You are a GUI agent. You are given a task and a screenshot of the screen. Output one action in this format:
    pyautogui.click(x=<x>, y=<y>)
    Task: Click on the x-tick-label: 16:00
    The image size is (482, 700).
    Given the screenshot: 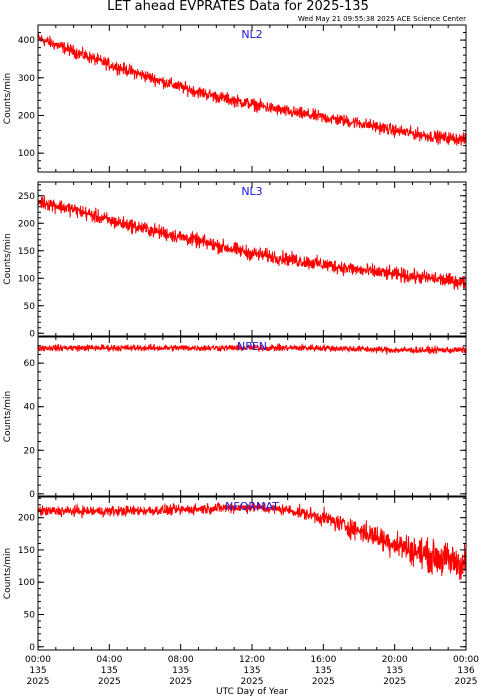 What is the action you would take?
    pyautogui.click(x=323, y=660)
    